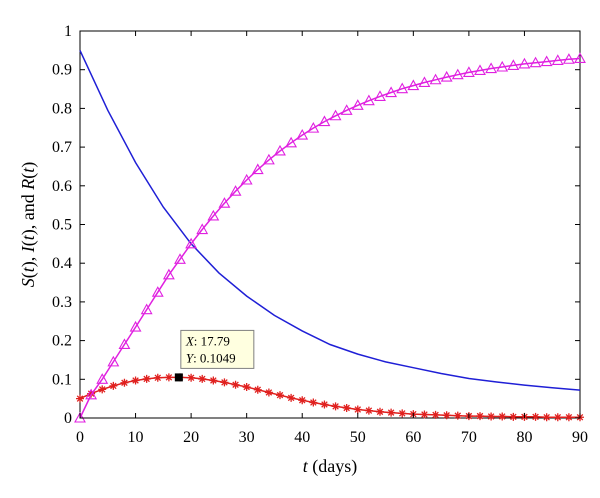 The width and height of the screenshot is (600, 498). I want to click on y-tick-label: 0.9, so click(62, 70).